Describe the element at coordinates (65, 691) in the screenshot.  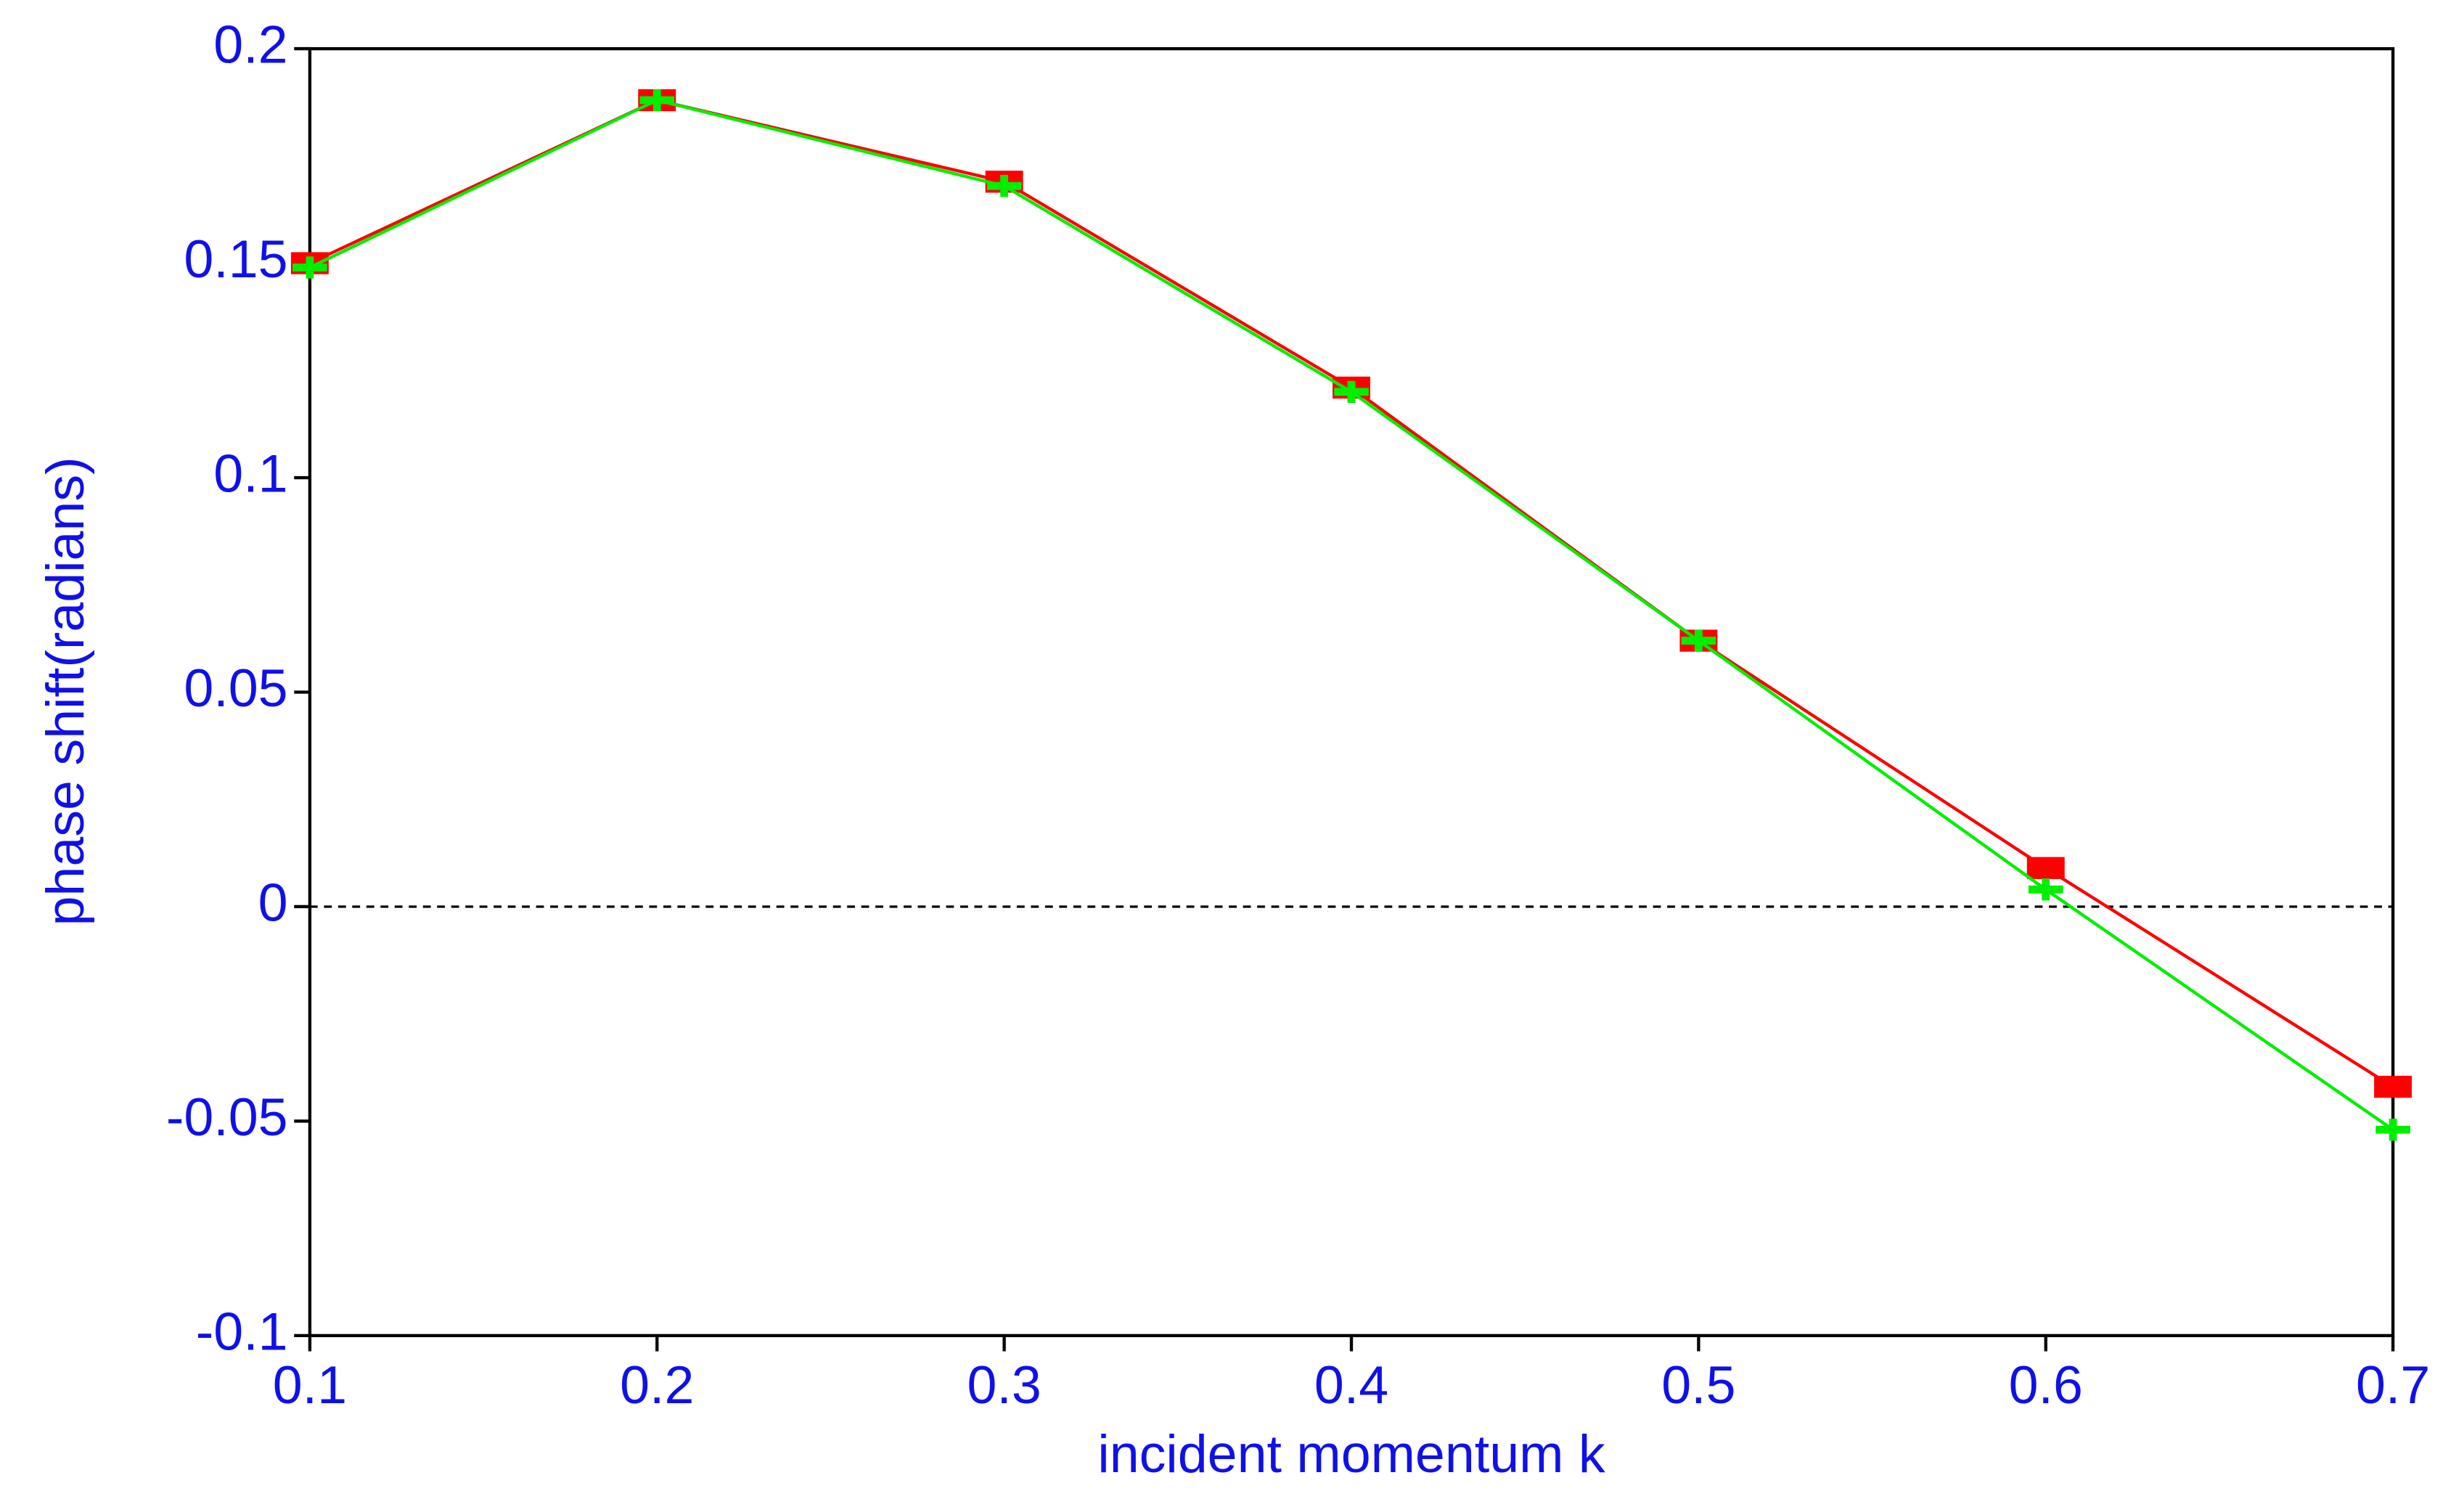
I see `y-axis-label: phase shift(radians)` at that location.